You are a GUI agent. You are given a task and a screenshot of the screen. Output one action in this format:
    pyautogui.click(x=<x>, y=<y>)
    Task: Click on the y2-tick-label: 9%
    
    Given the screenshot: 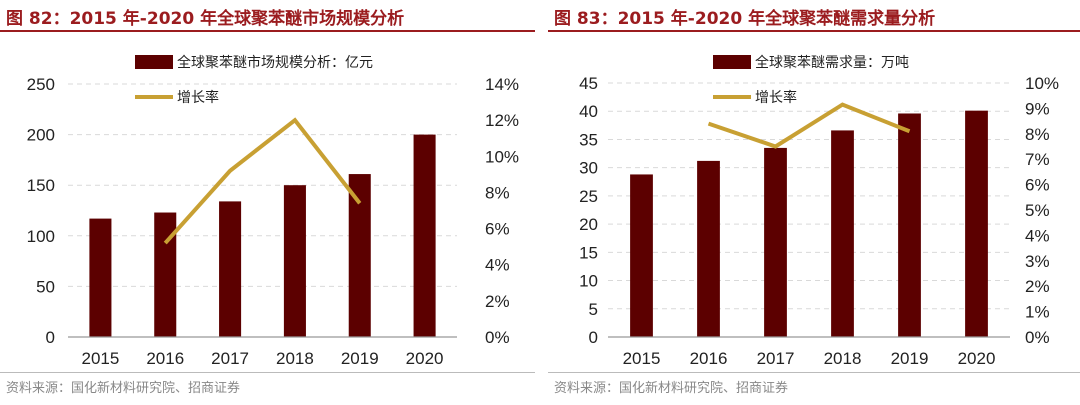 What is the action you would take?
    pyautogui.click(x=1037, y=108)
    